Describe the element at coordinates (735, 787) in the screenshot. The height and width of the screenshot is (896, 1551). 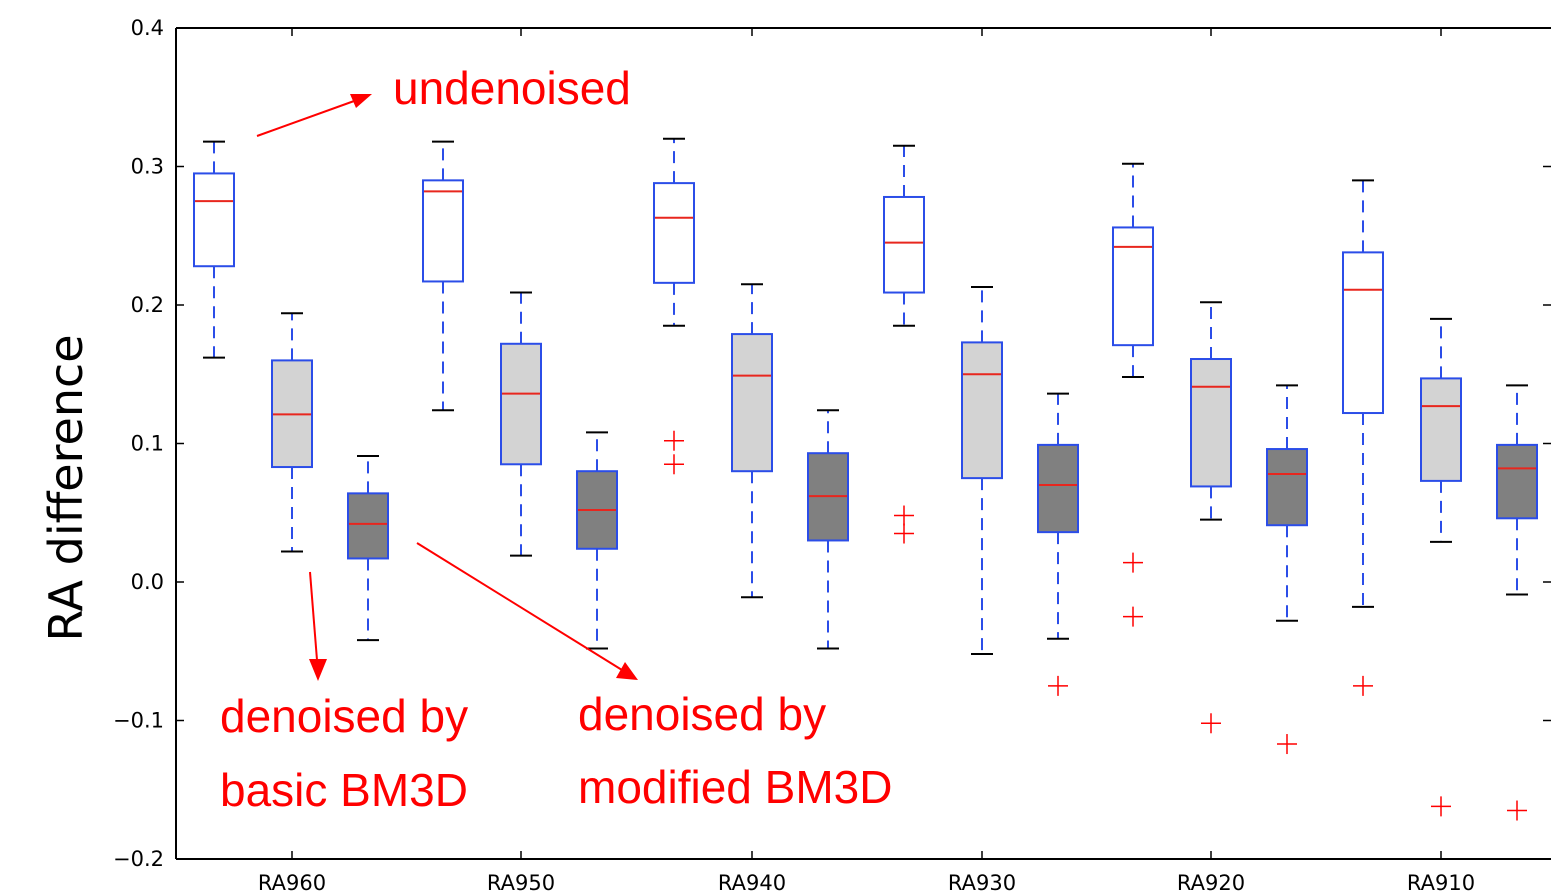
I see `annotation-text: modified BM3D` at that location.